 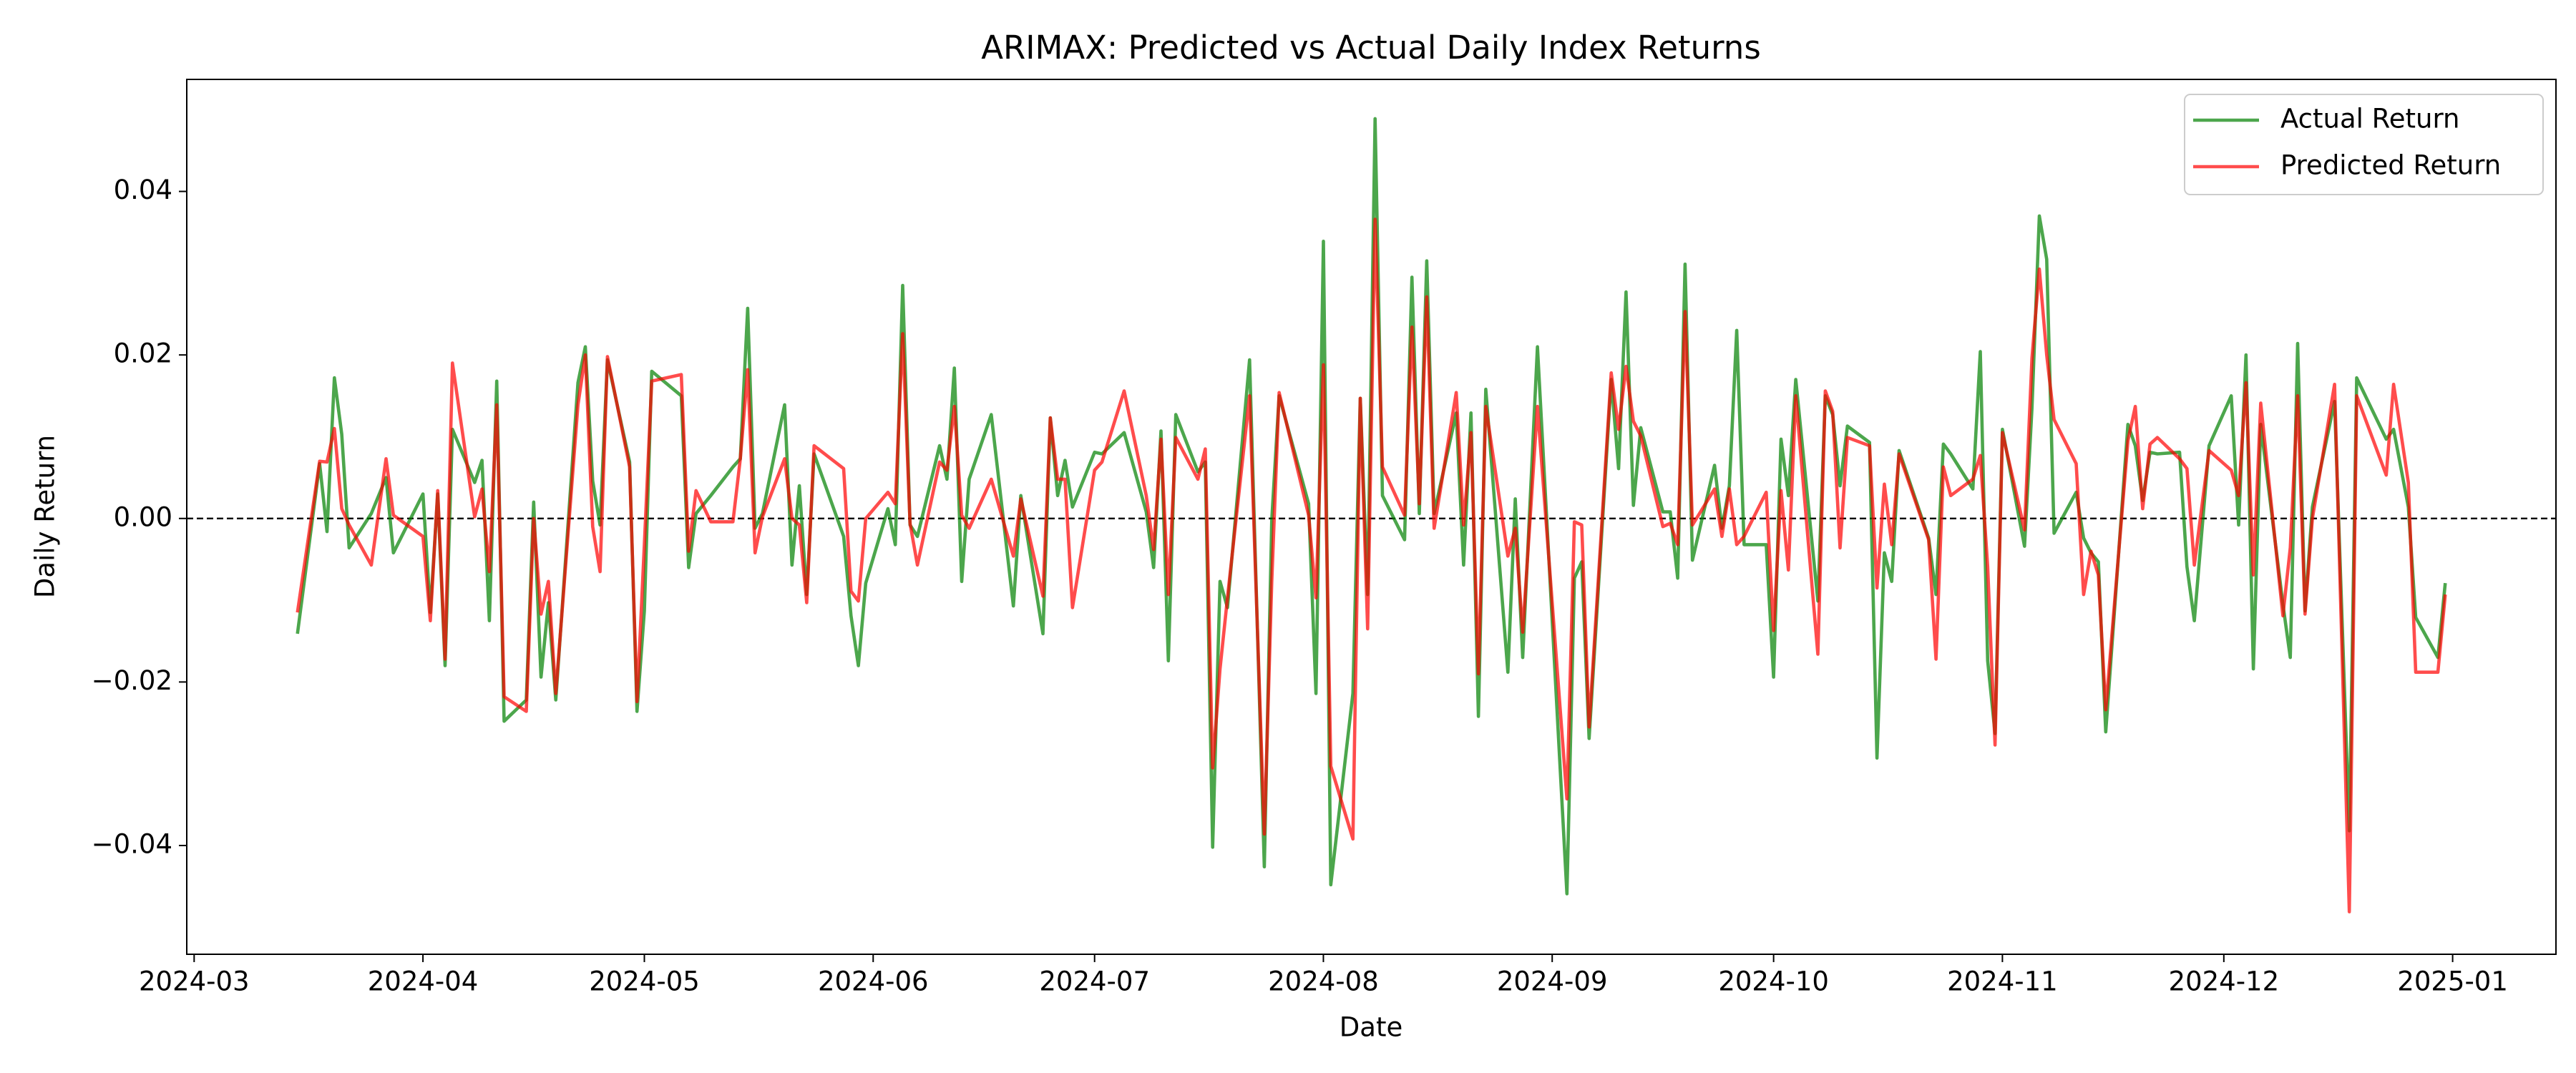 I want to click on x-tick-label: 2024-09, so click(x=1552, y=981).